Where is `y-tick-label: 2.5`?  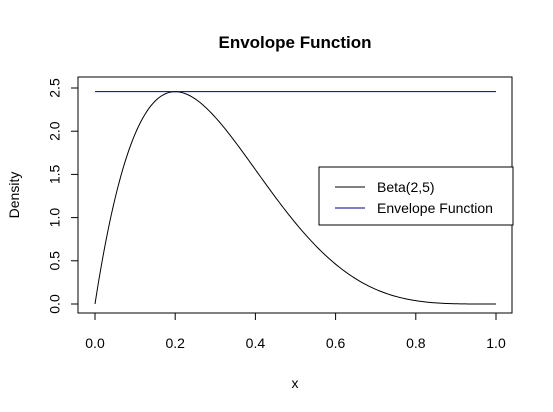 y-tick-label: 2.5 is located at coordinates (55, 88).